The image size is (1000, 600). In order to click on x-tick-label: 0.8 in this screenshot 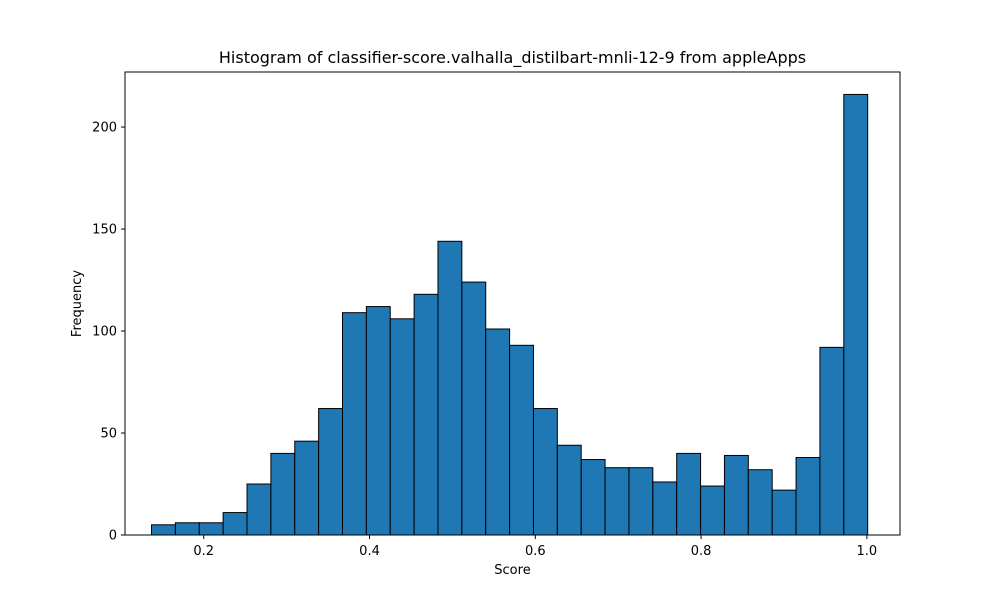, I will do `click(701, 551)`.